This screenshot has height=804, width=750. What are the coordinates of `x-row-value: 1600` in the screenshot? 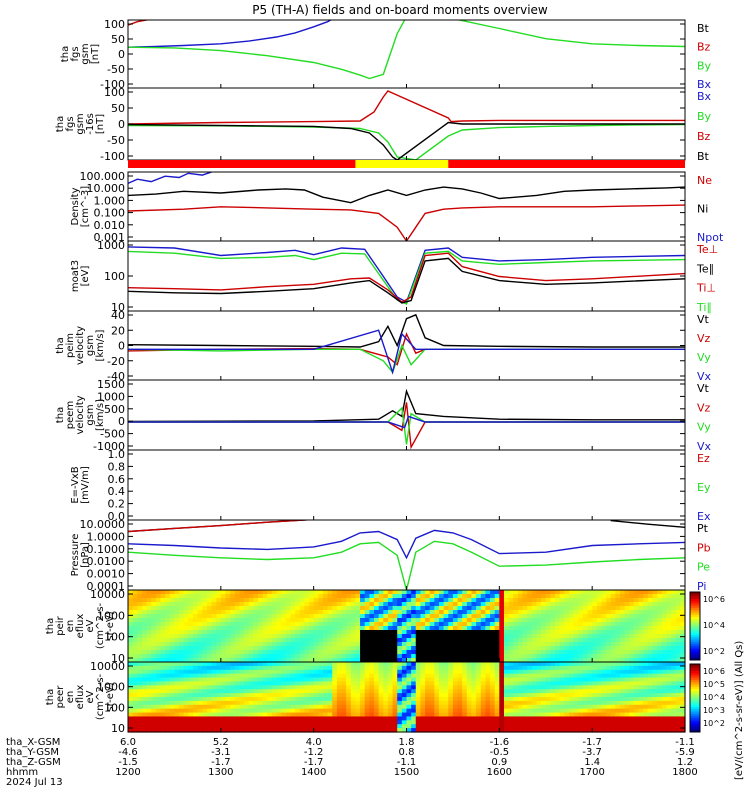 It's located at (499, 772).